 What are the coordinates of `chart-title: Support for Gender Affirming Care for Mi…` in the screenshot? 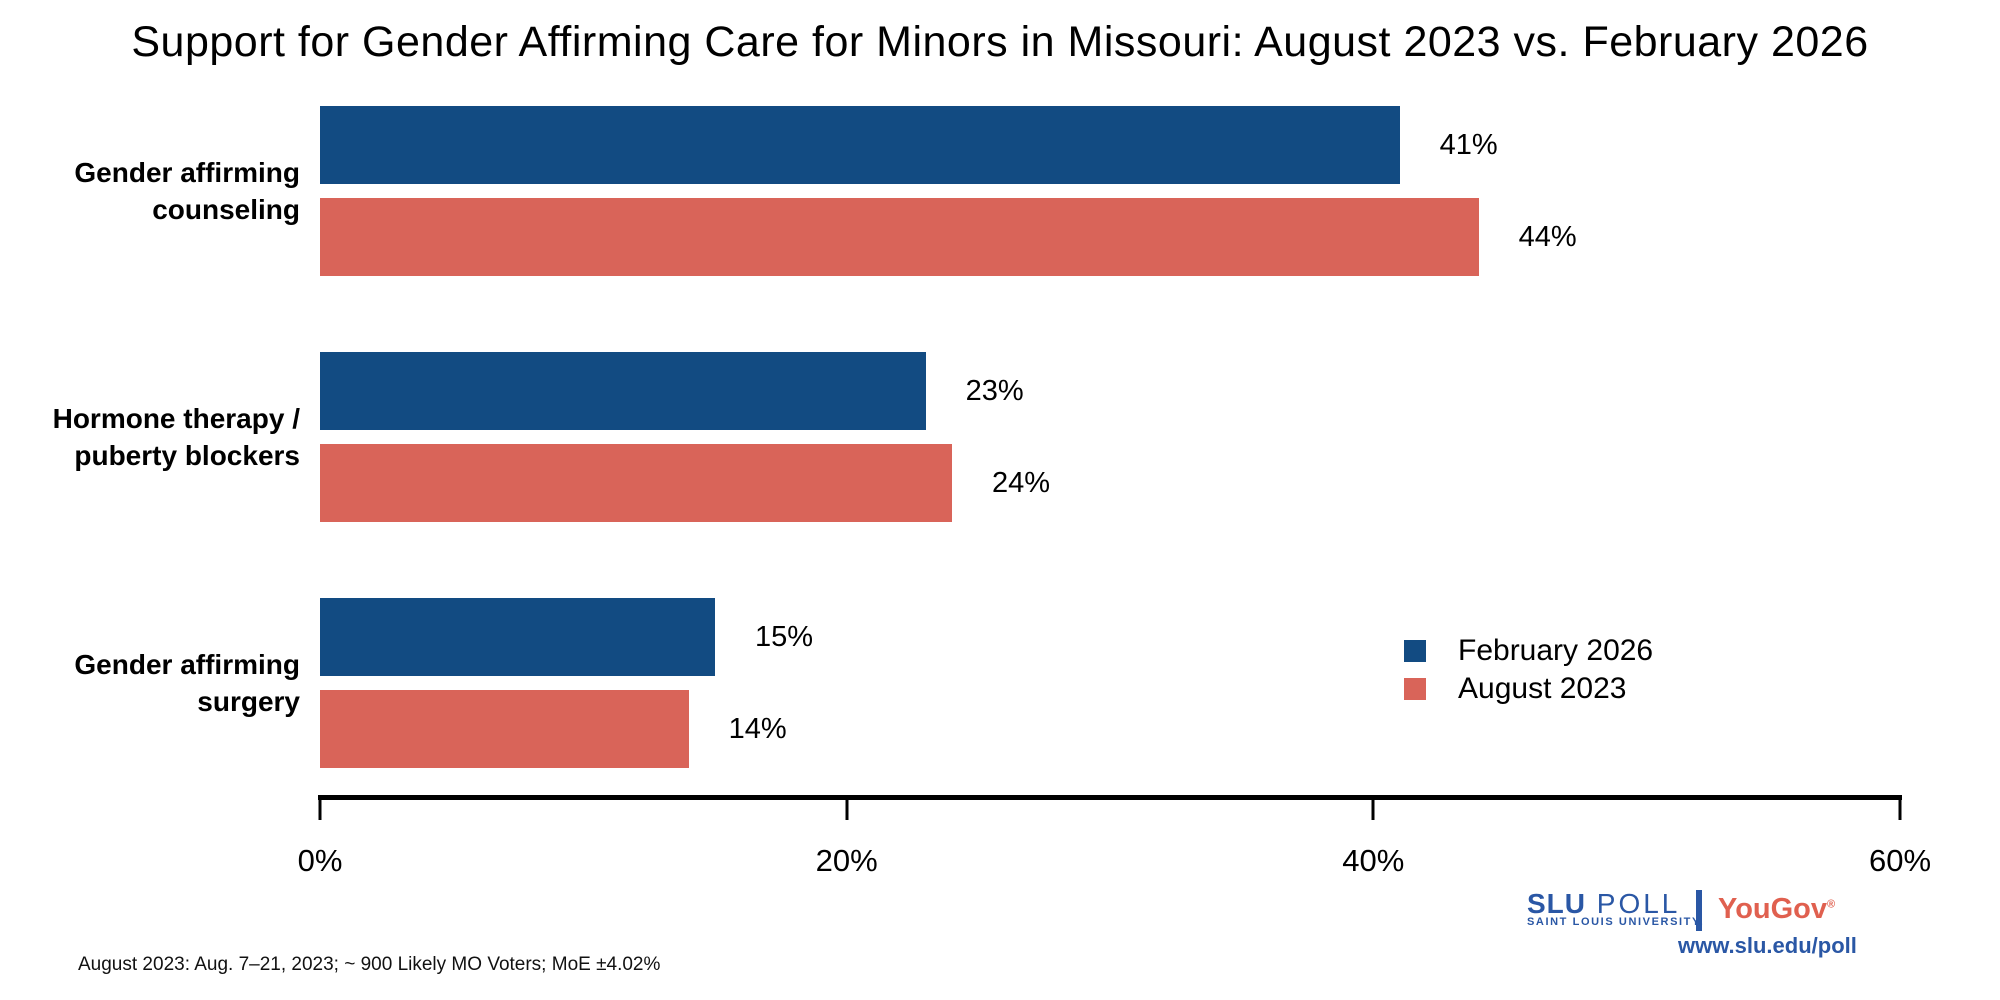 It's located at (1000, 42).